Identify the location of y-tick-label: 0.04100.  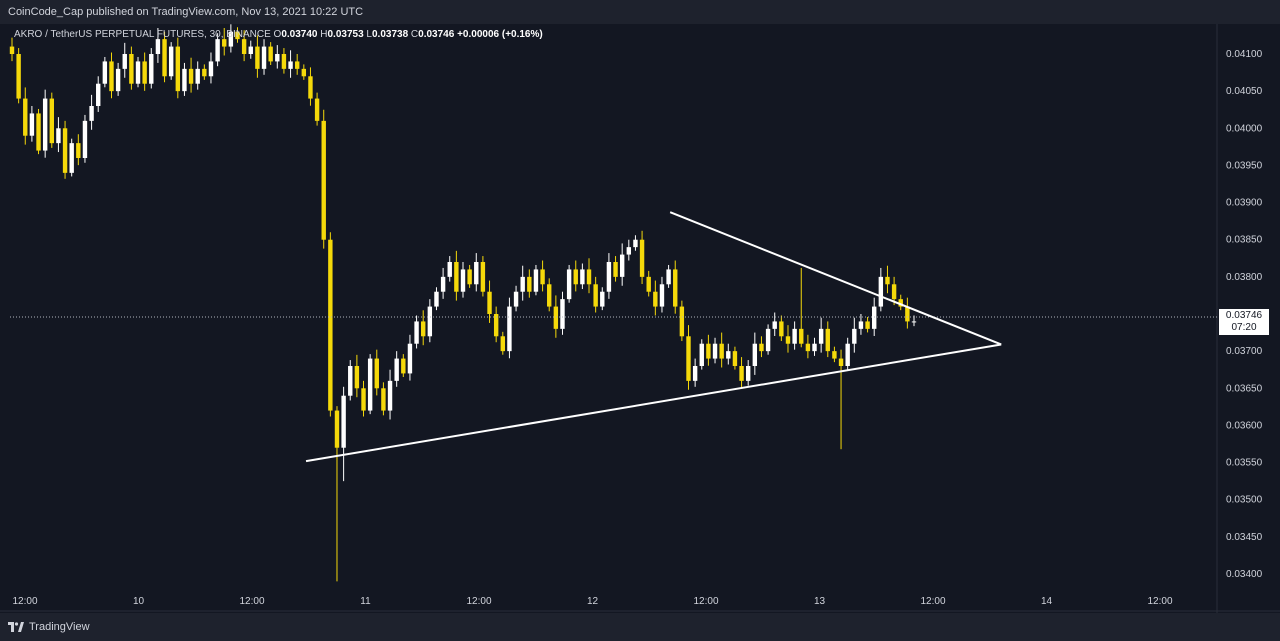
(1244, 54).